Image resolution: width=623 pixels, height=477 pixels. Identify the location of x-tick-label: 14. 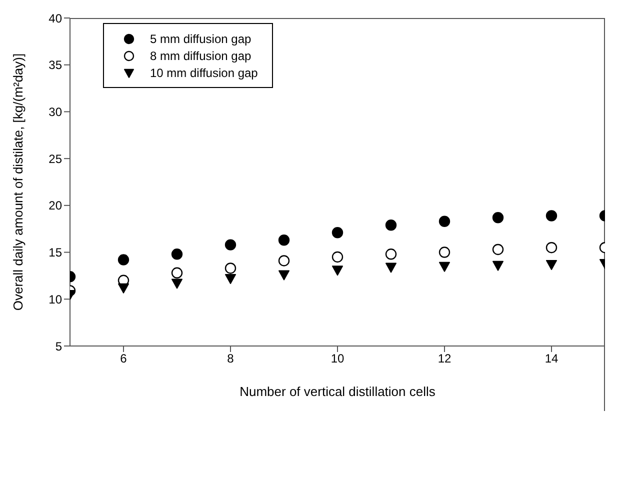
(551, 359).